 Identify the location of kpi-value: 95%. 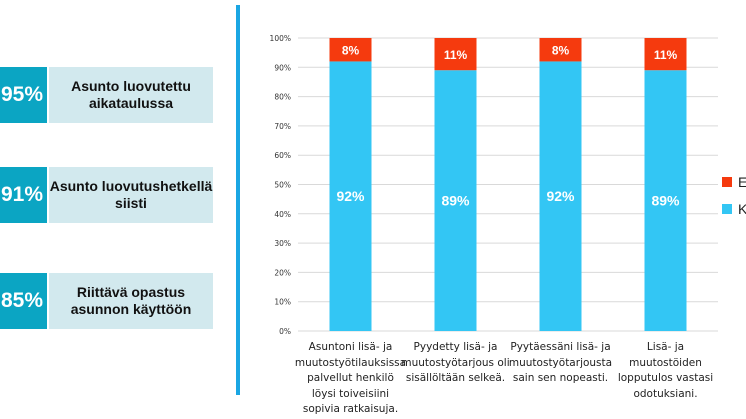
(23, 95).